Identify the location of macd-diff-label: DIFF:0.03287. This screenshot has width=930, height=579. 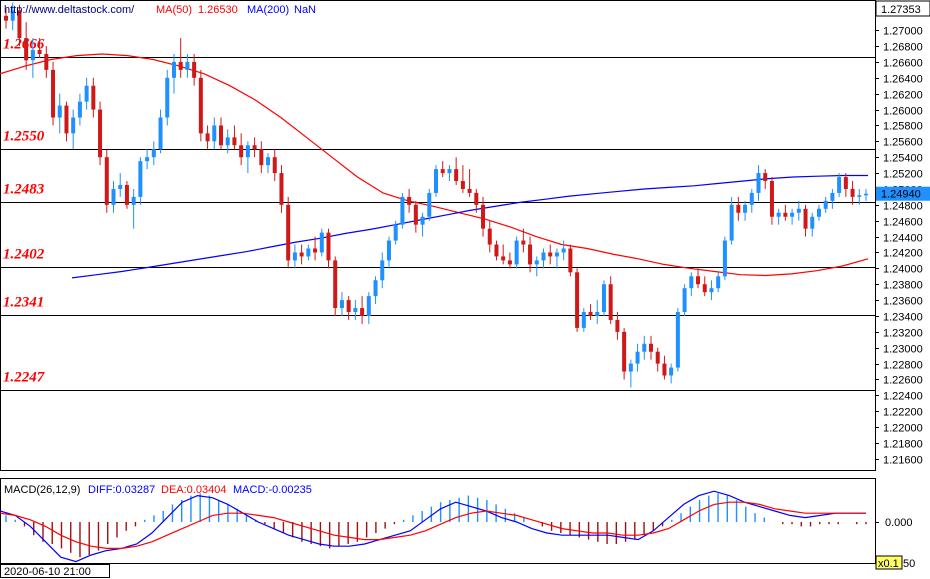
(121, 490).